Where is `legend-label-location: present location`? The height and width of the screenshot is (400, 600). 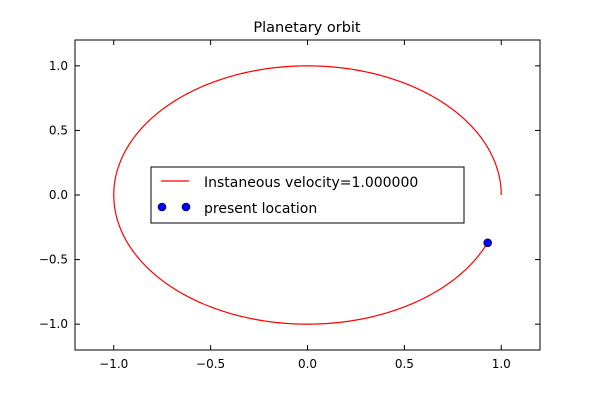
legend-label-location: present location is located at coordinates (260, 209).